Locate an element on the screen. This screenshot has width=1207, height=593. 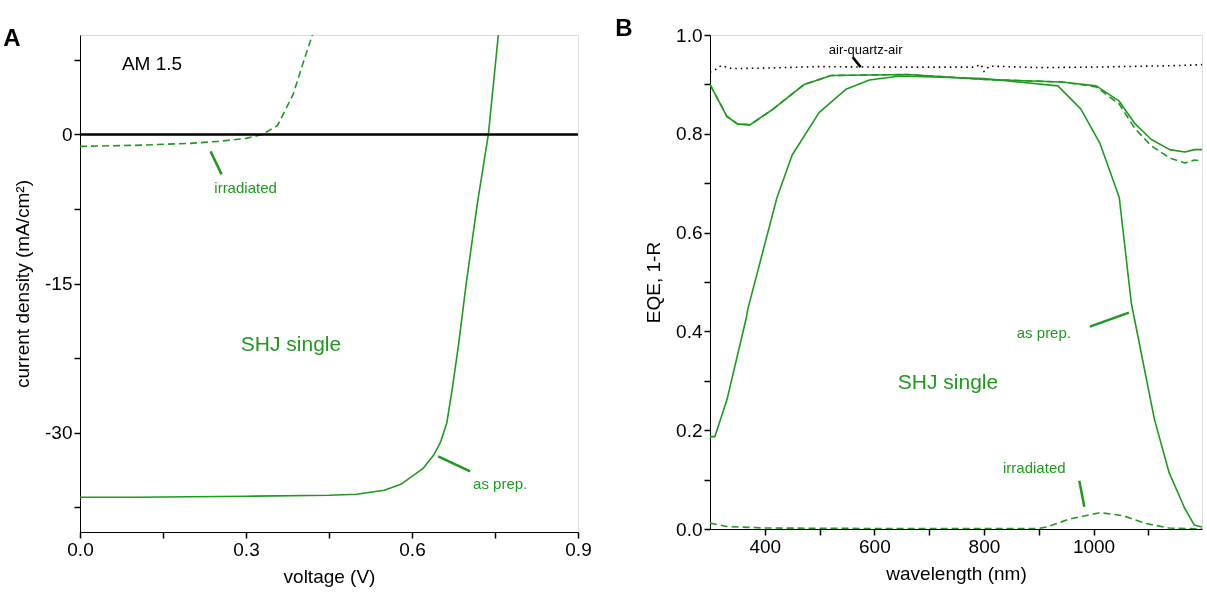
x-tick-label: 0.9 is located at coordinates (578, 549).